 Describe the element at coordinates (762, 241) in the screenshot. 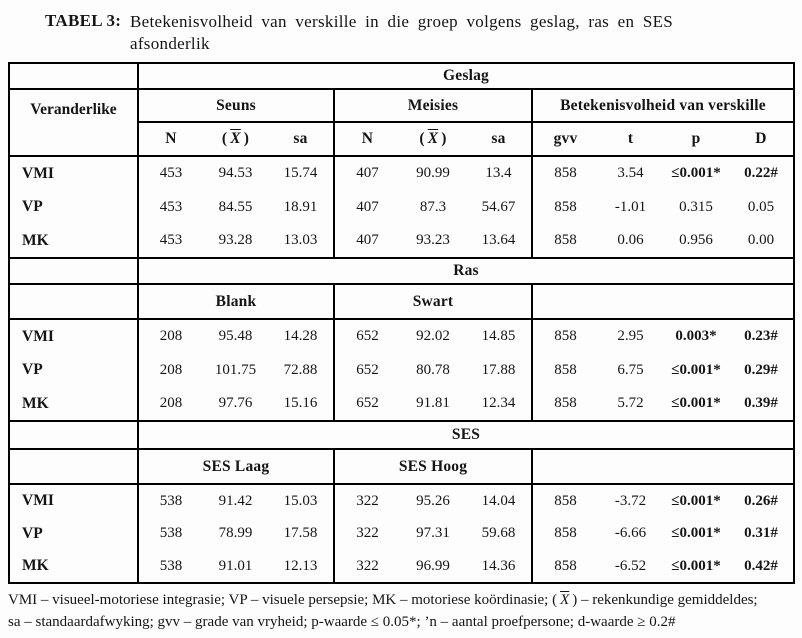

I see `cell-d: 0.00` at that location.